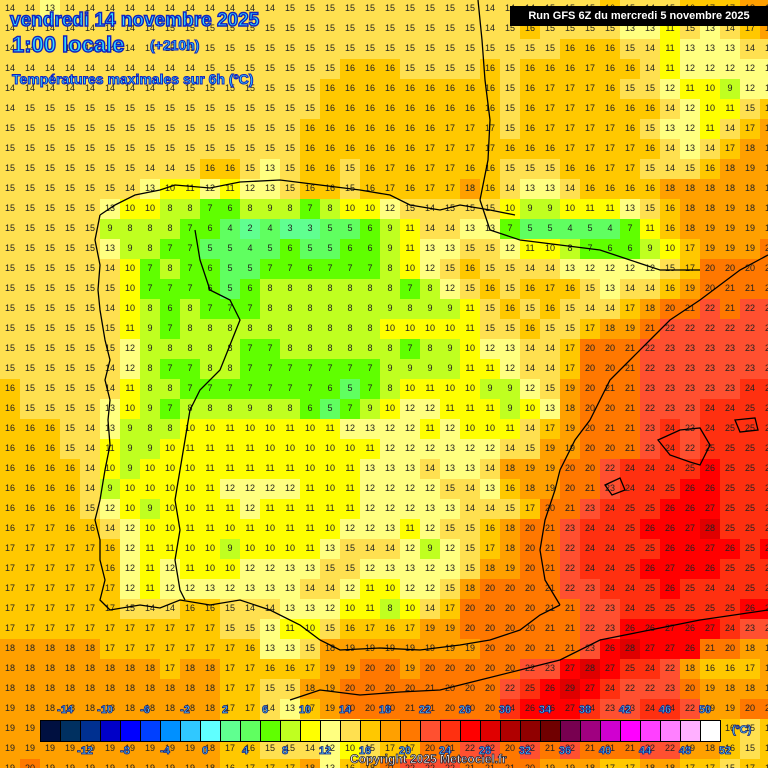 This screenshot has height=768, width=768. Describe the element at coordinates (51, 731) in the screenshot. I see `legend-swatch` at that location.